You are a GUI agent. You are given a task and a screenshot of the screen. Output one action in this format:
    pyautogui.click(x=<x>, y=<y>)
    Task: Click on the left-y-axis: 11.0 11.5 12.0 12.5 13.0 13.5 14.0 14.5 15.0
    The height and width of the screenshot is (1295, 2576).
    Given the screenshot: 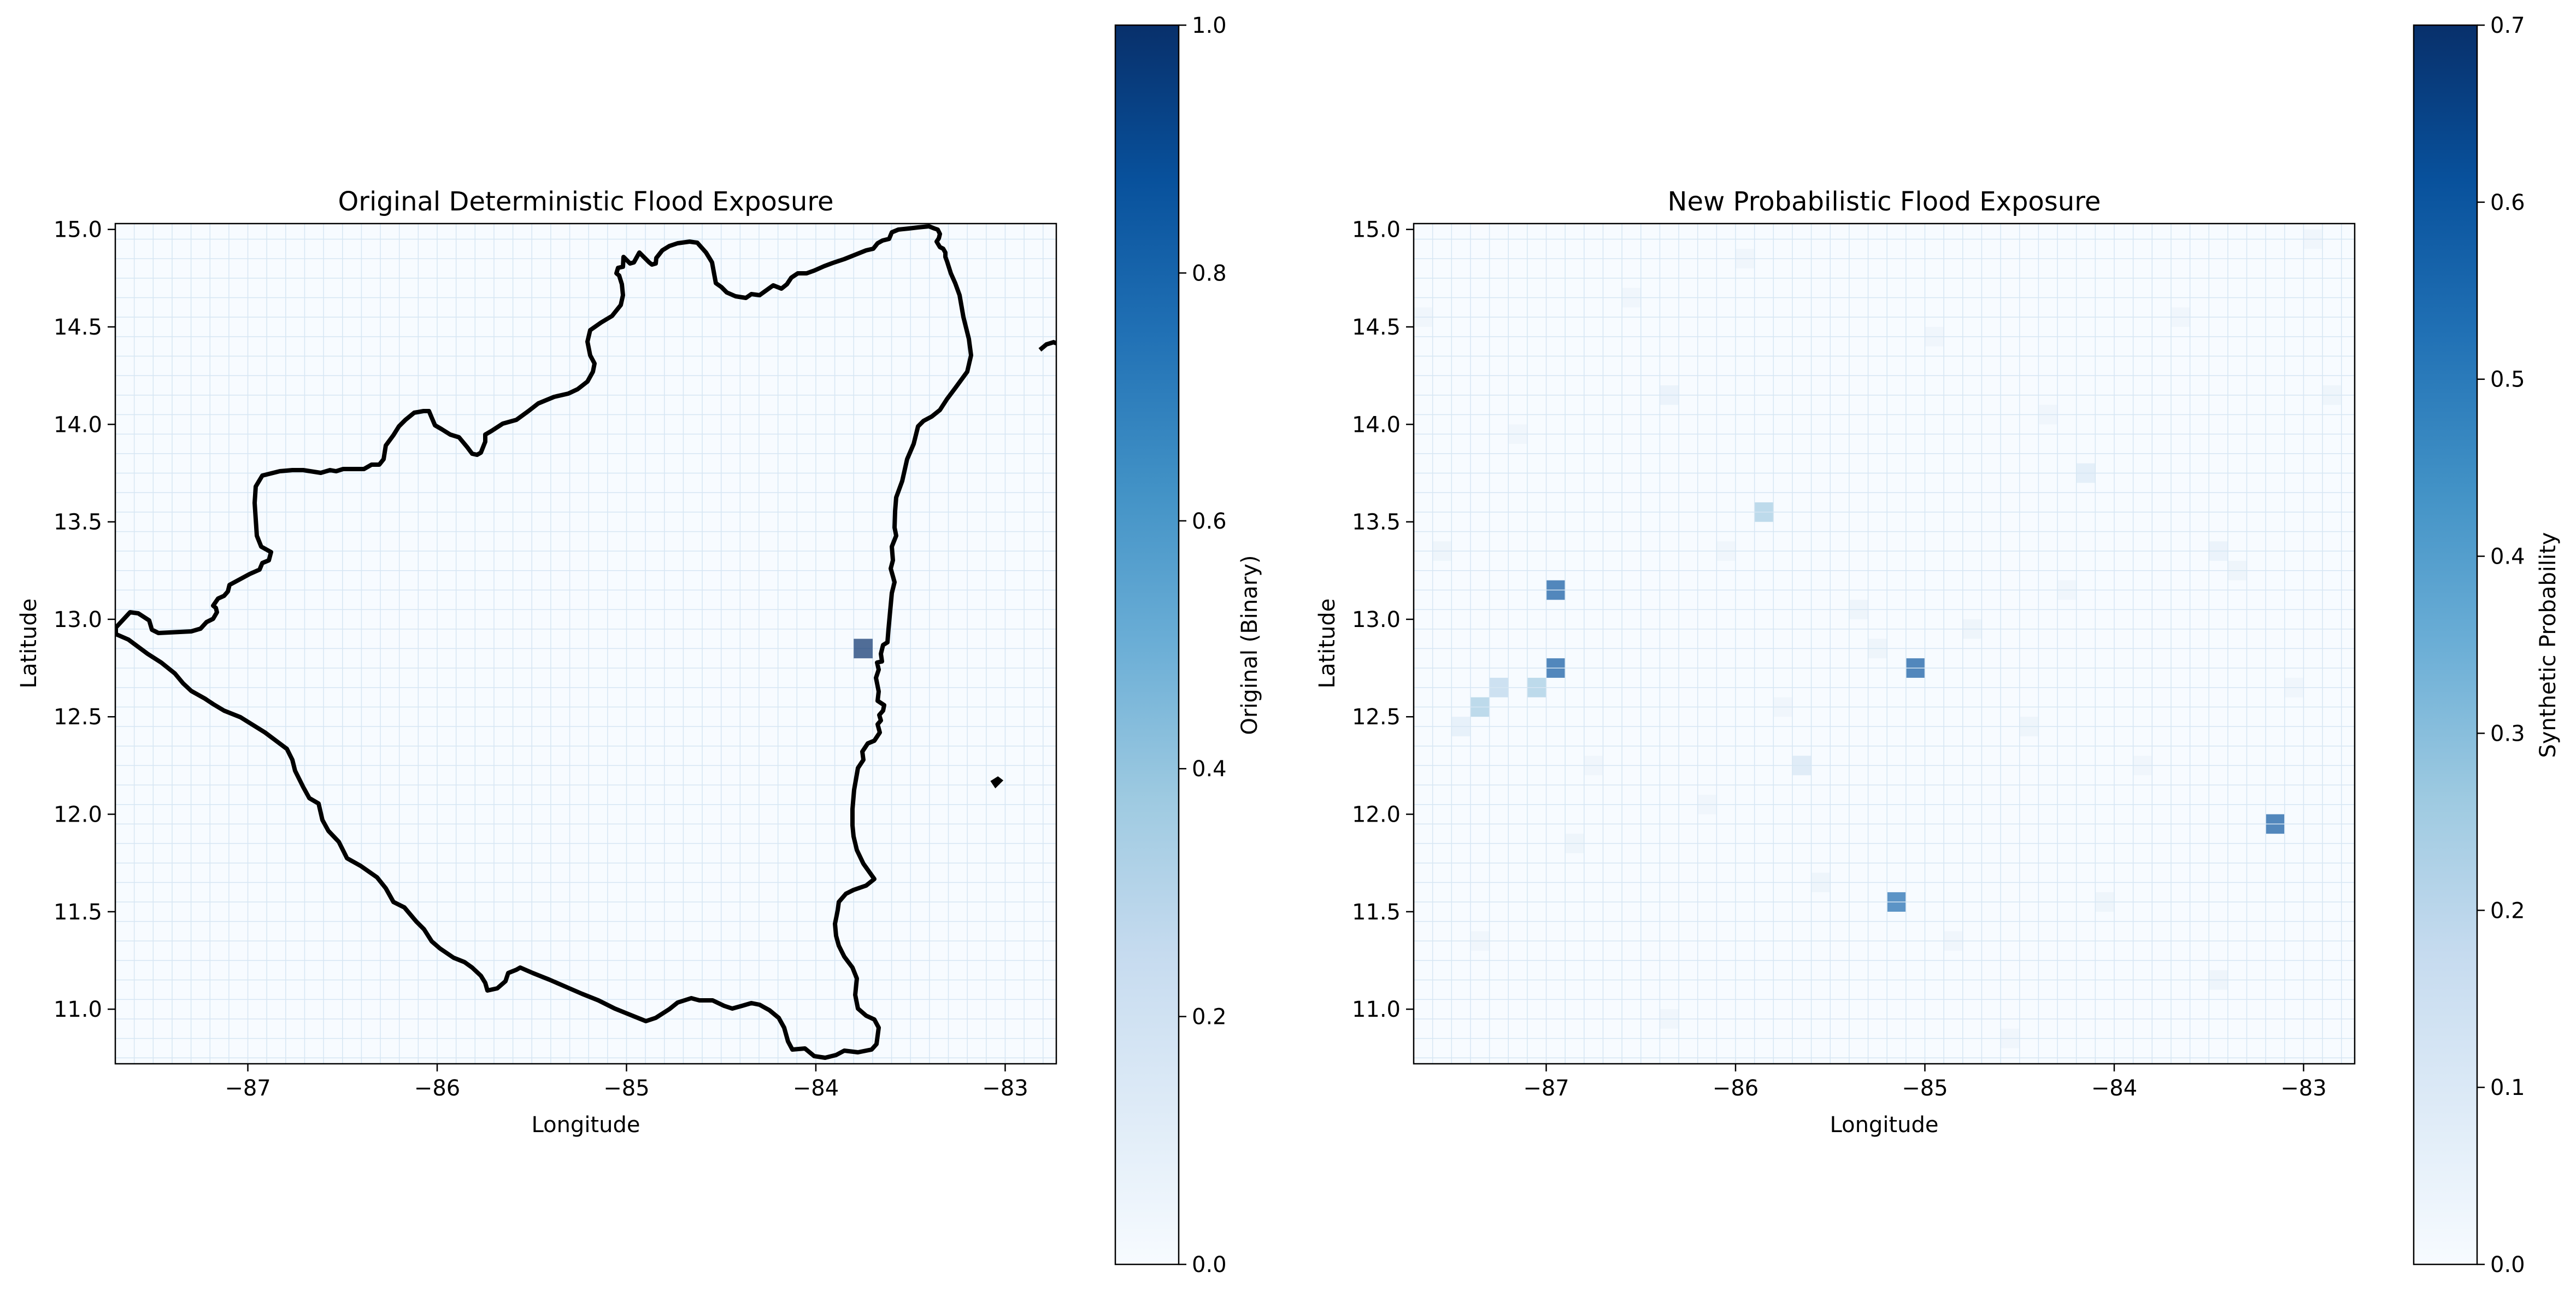 What is the action you would take?
    pyautogui.click(x=84, y=620)
    